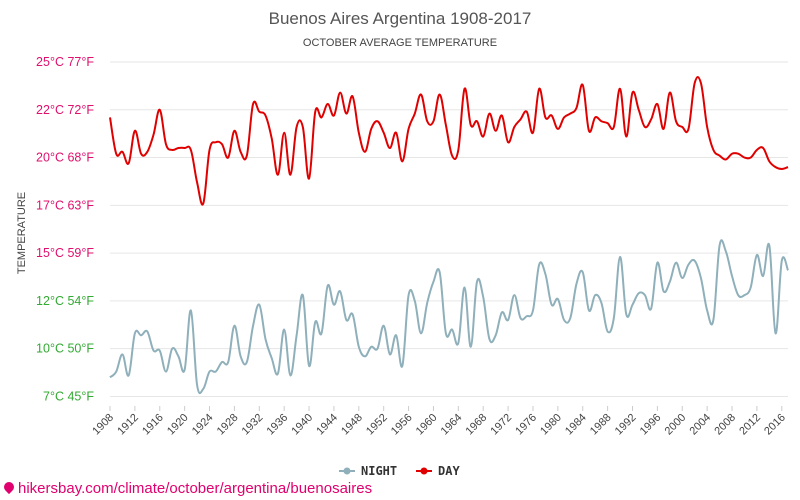 This screenshot has width=800, height=500. What do you see at coordinates (377, 425) in the screenshot?
I see `x-tick-label: 1952` at bounding box center [377, 425].